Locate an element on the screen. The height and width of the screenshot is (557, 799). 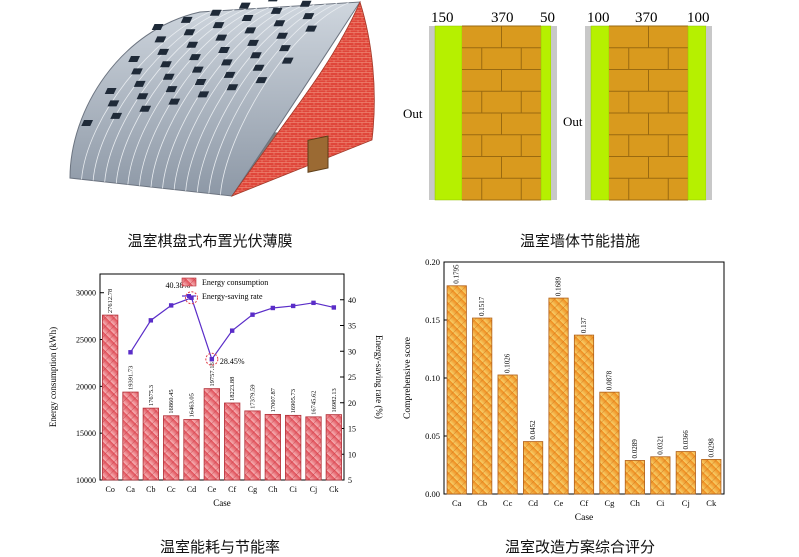
x-tick-label: Cj is located at coordinates (686, 503).